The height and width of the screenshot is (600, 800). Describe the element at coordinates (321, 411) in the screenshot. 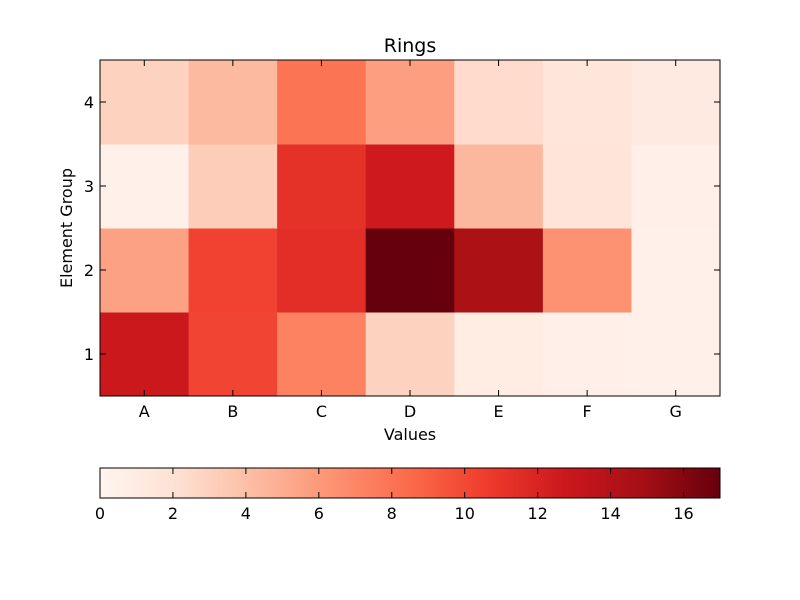

I see `x-tick-label: C` at that location.